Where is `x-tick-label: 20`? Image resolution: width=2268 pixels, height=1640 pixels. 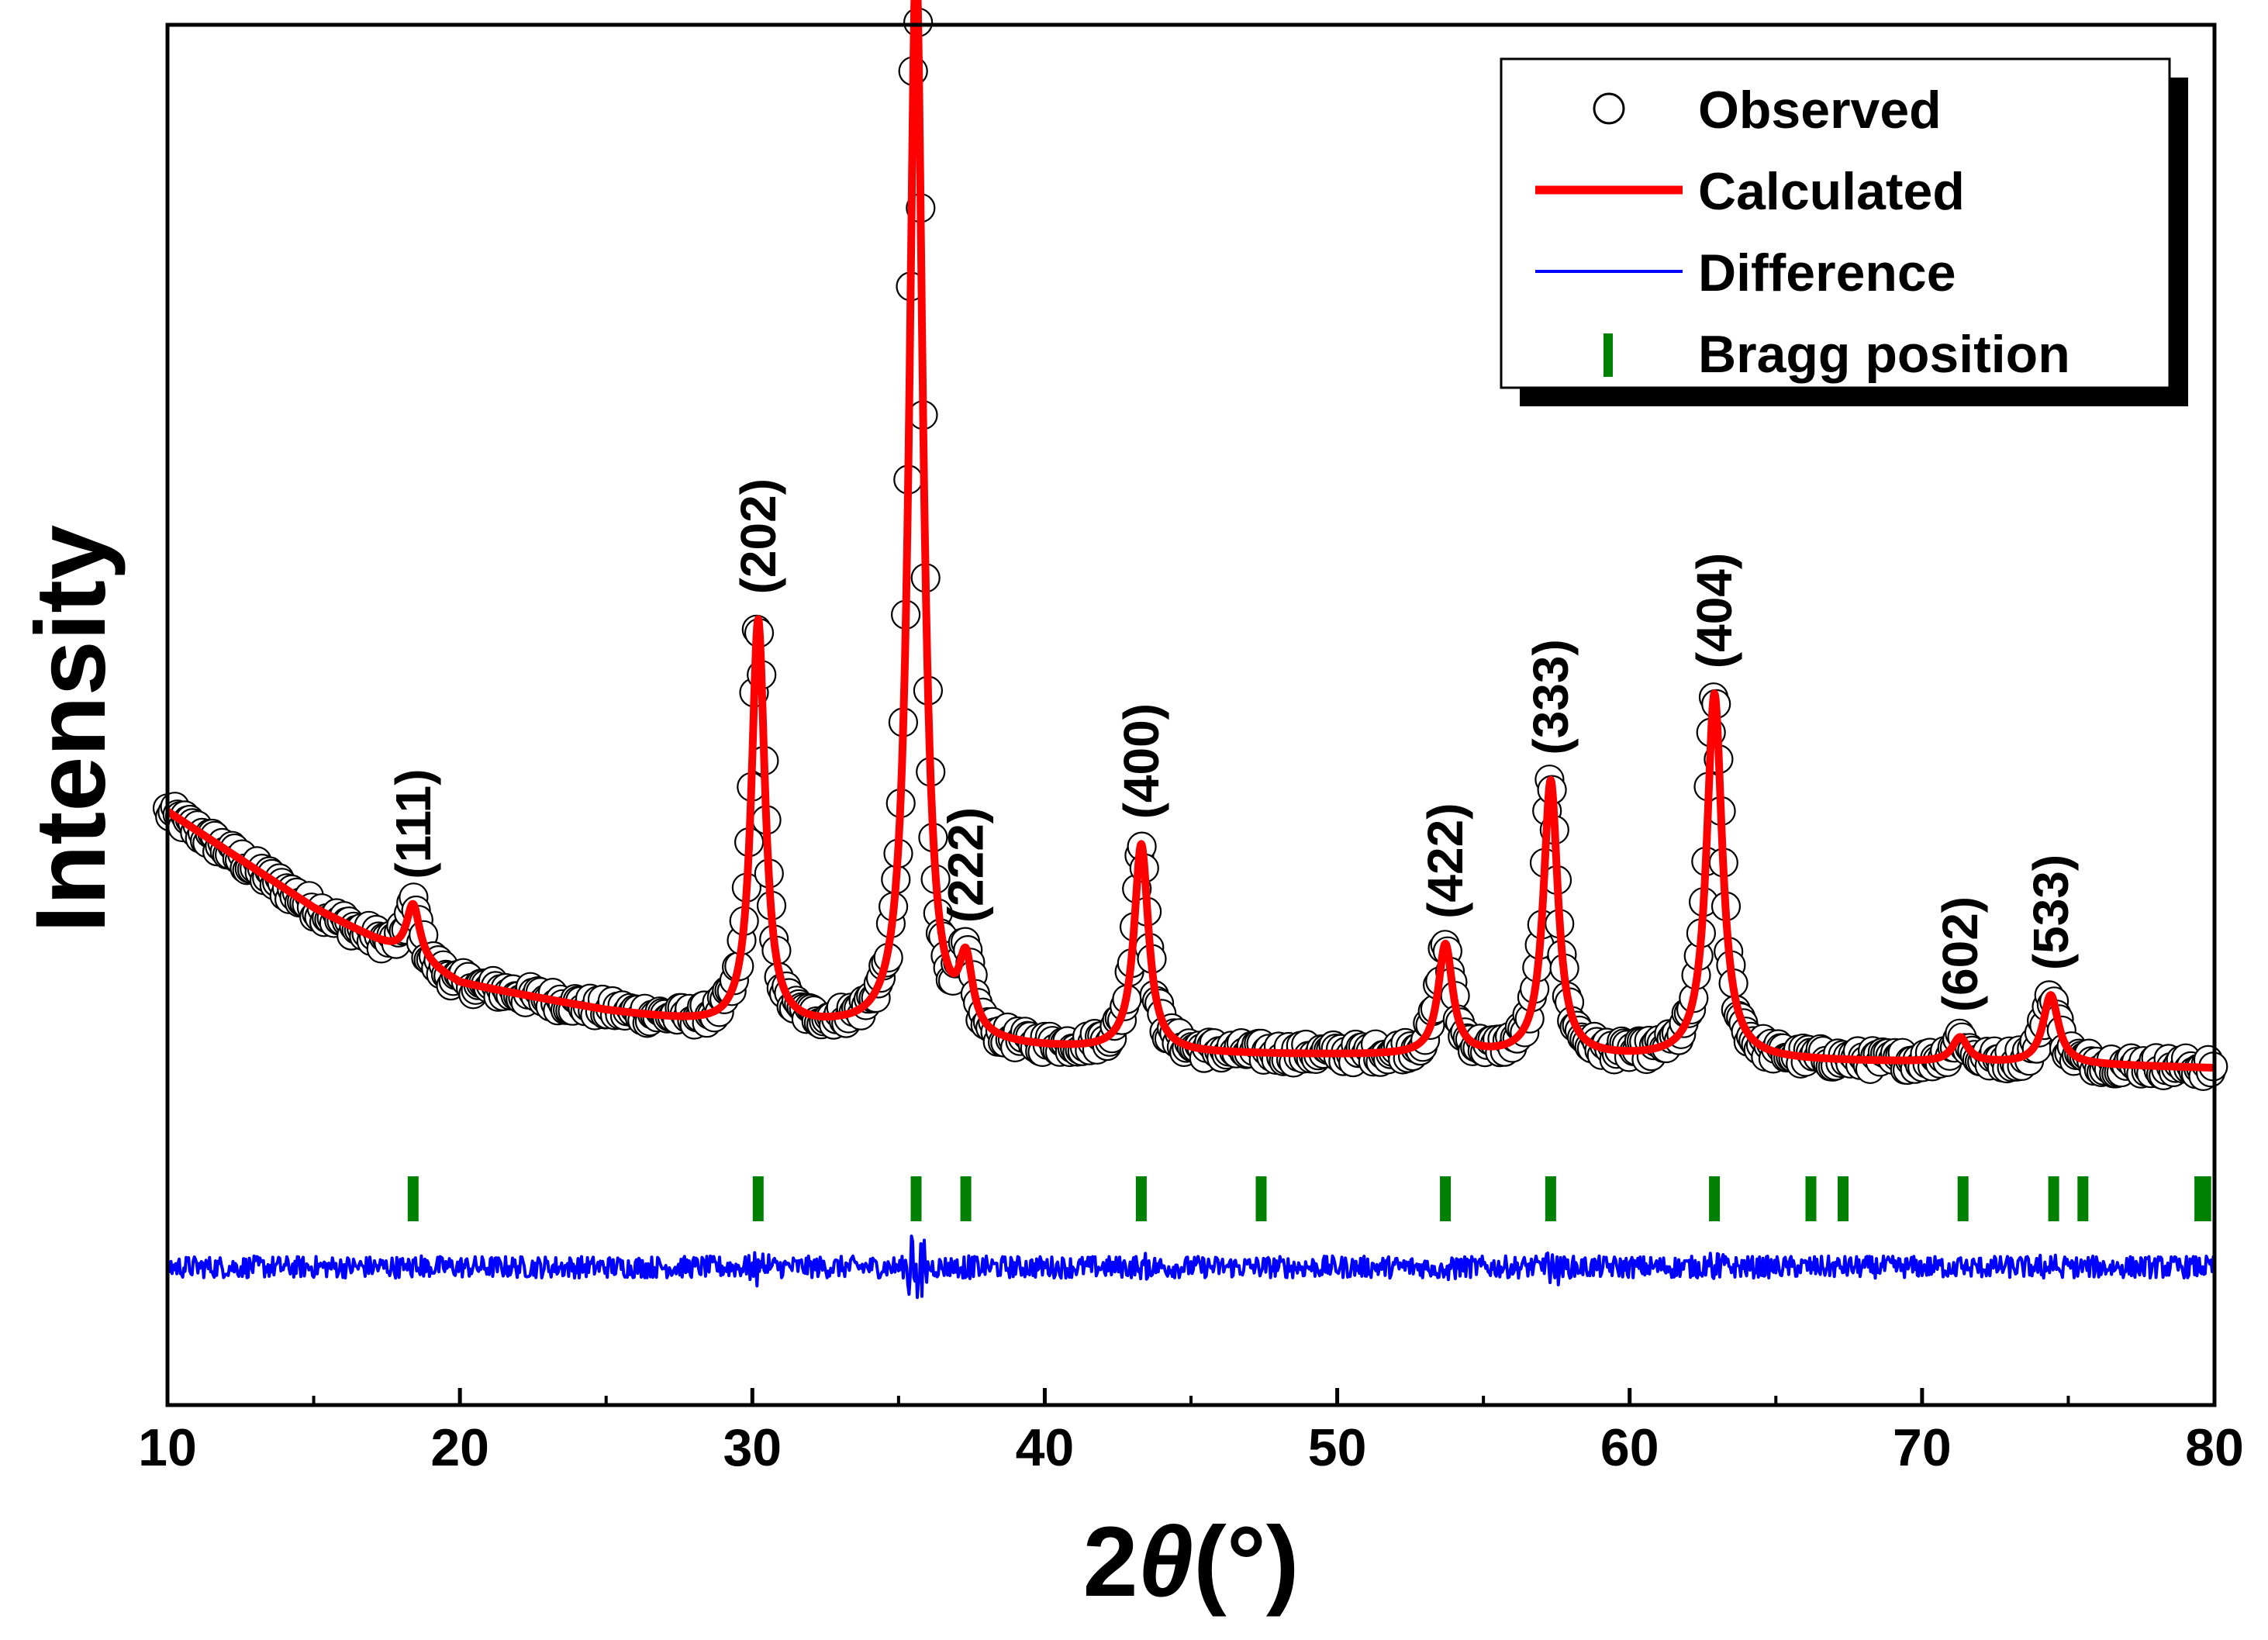
x-tick-label: 20 is located at coordinates (459, 1447).